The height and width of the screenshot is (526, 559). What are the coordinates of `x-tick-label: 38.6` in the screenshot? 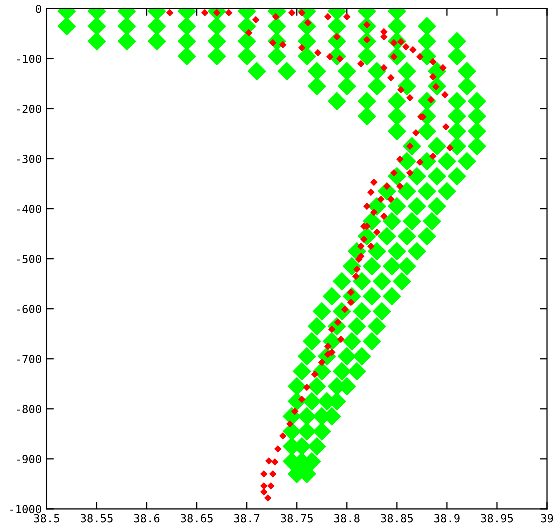 It's located at (147, 518).